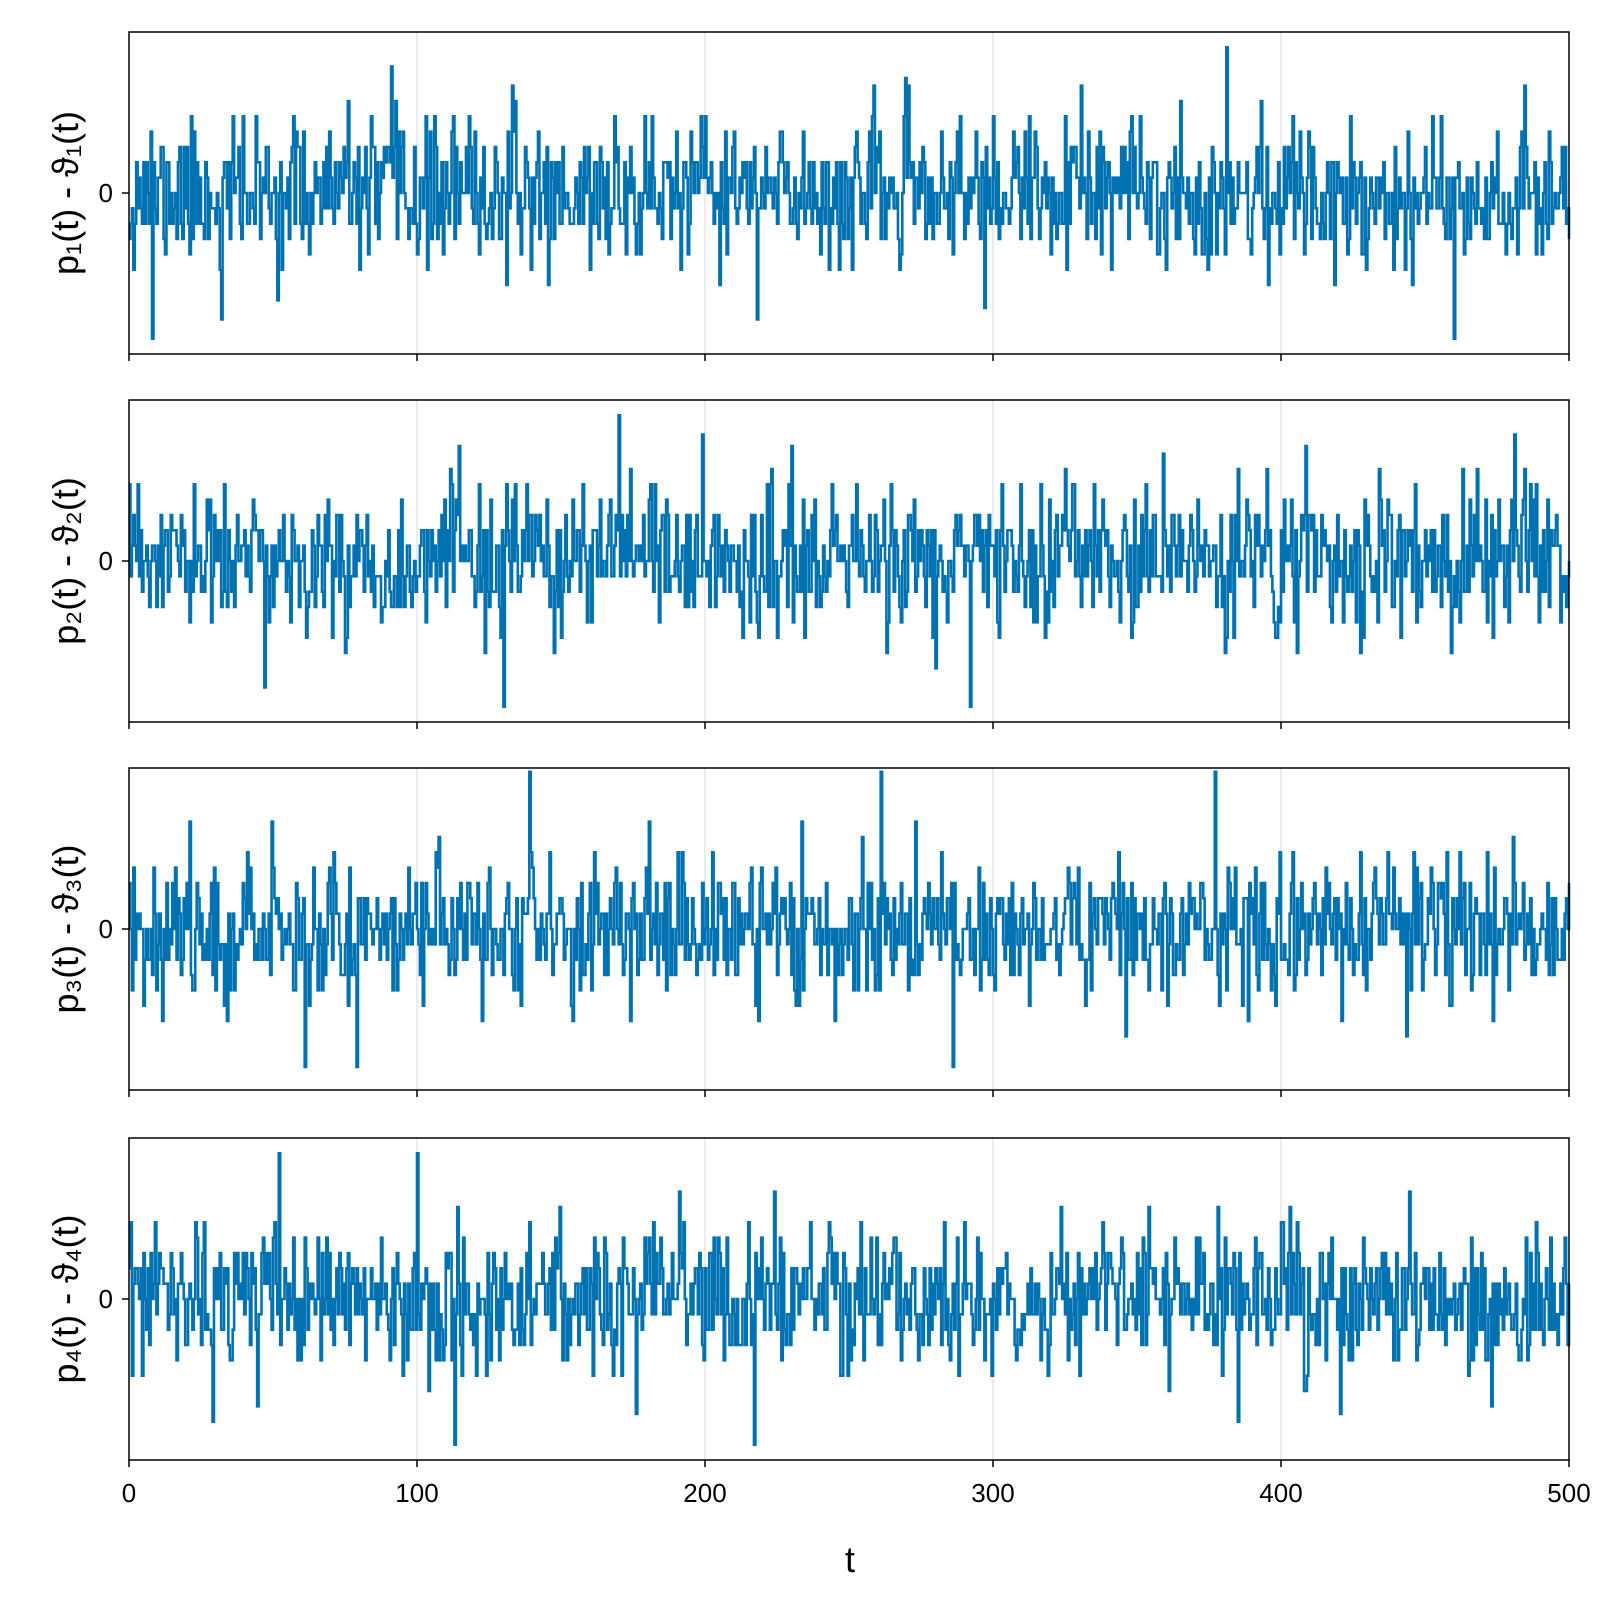  I want to click on y-axis-title-panel-3: p₃(t) - ϑ₃(t), so click(65, 929).